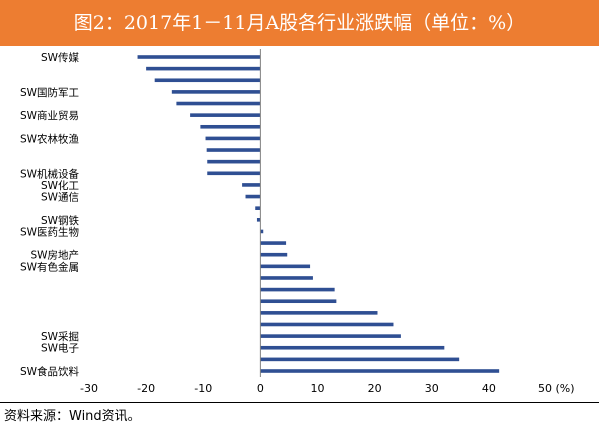  I want to click on bar-SW轻工制造, so click(286, 278).